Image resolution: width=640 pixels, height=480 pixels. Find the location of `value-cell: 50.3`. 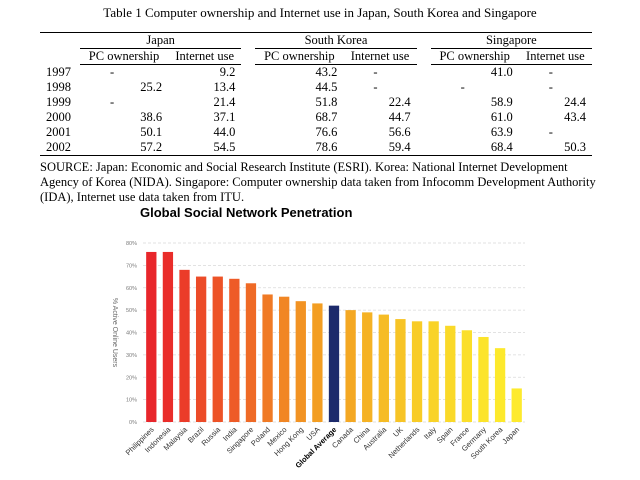

value-cell: 50.3 is located at coordinates (575, 147).